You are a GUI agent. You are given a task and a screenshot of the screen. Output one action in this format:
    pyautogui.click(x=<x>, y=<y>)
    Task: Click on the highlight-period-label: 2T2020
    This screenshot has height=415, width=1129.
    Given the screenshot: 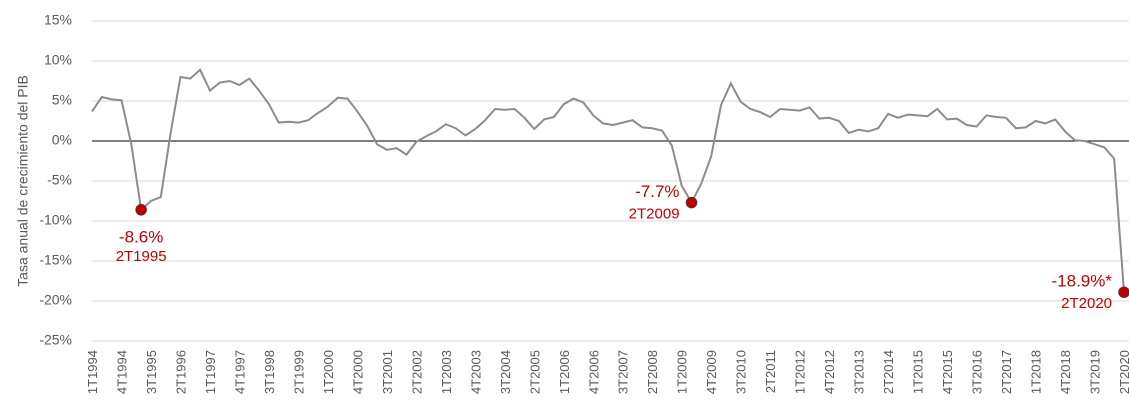 What is the action you would take?
    pyautogui.click(x=1086, y=303)
    